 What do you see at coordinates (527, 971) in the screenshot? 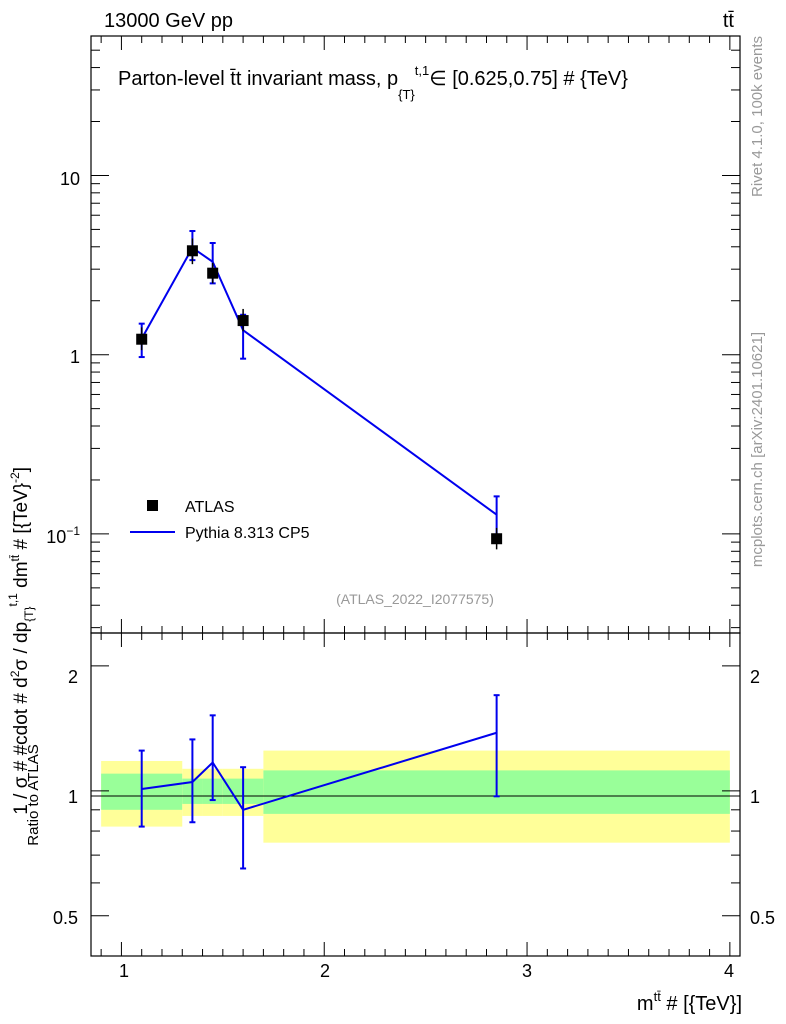
I see `x-tick-label-3: 3` at bounding box center [527, 971].